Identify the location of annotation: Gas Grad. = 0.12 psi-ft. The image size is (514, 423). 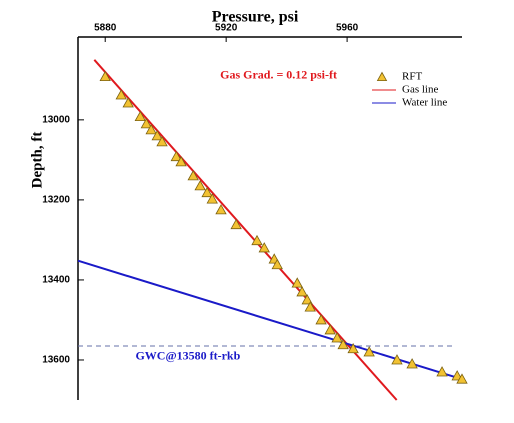
(278, 75).